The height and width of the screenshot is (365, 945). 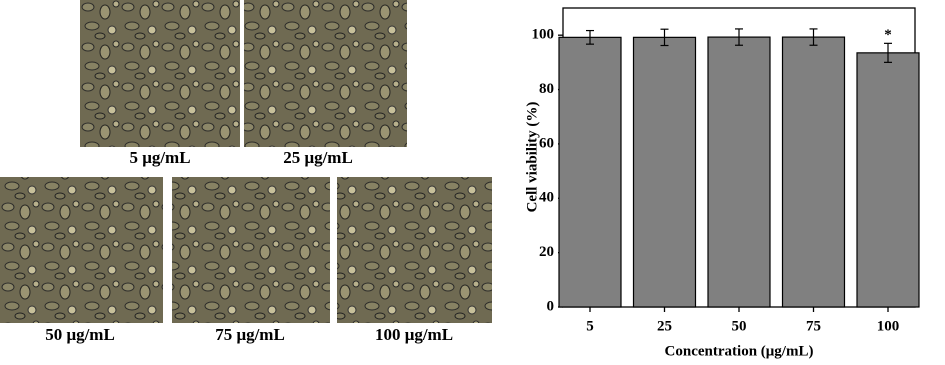 What do you see at coordinates (80, 334) in the screenshot?
I see `image-label: 50 μg/mL` at bounding box center [80, 334].